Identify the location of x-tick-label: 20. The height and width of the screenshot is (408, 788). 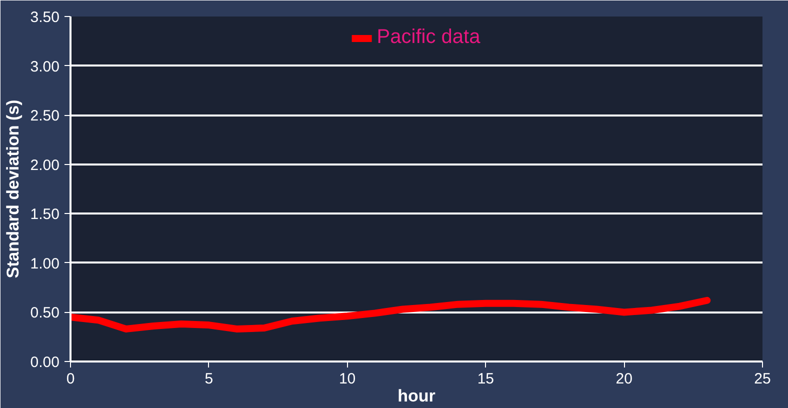
(624, 379).